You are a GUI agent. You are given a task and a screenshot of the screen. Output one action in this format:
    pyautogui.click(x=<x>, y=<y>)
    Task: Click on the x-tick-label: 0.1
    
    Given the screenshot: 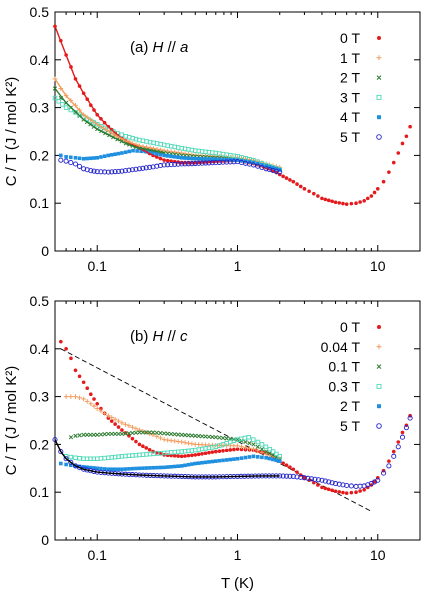 What is the action you would take?
    pyautogui.click(x=97, y=555)
    